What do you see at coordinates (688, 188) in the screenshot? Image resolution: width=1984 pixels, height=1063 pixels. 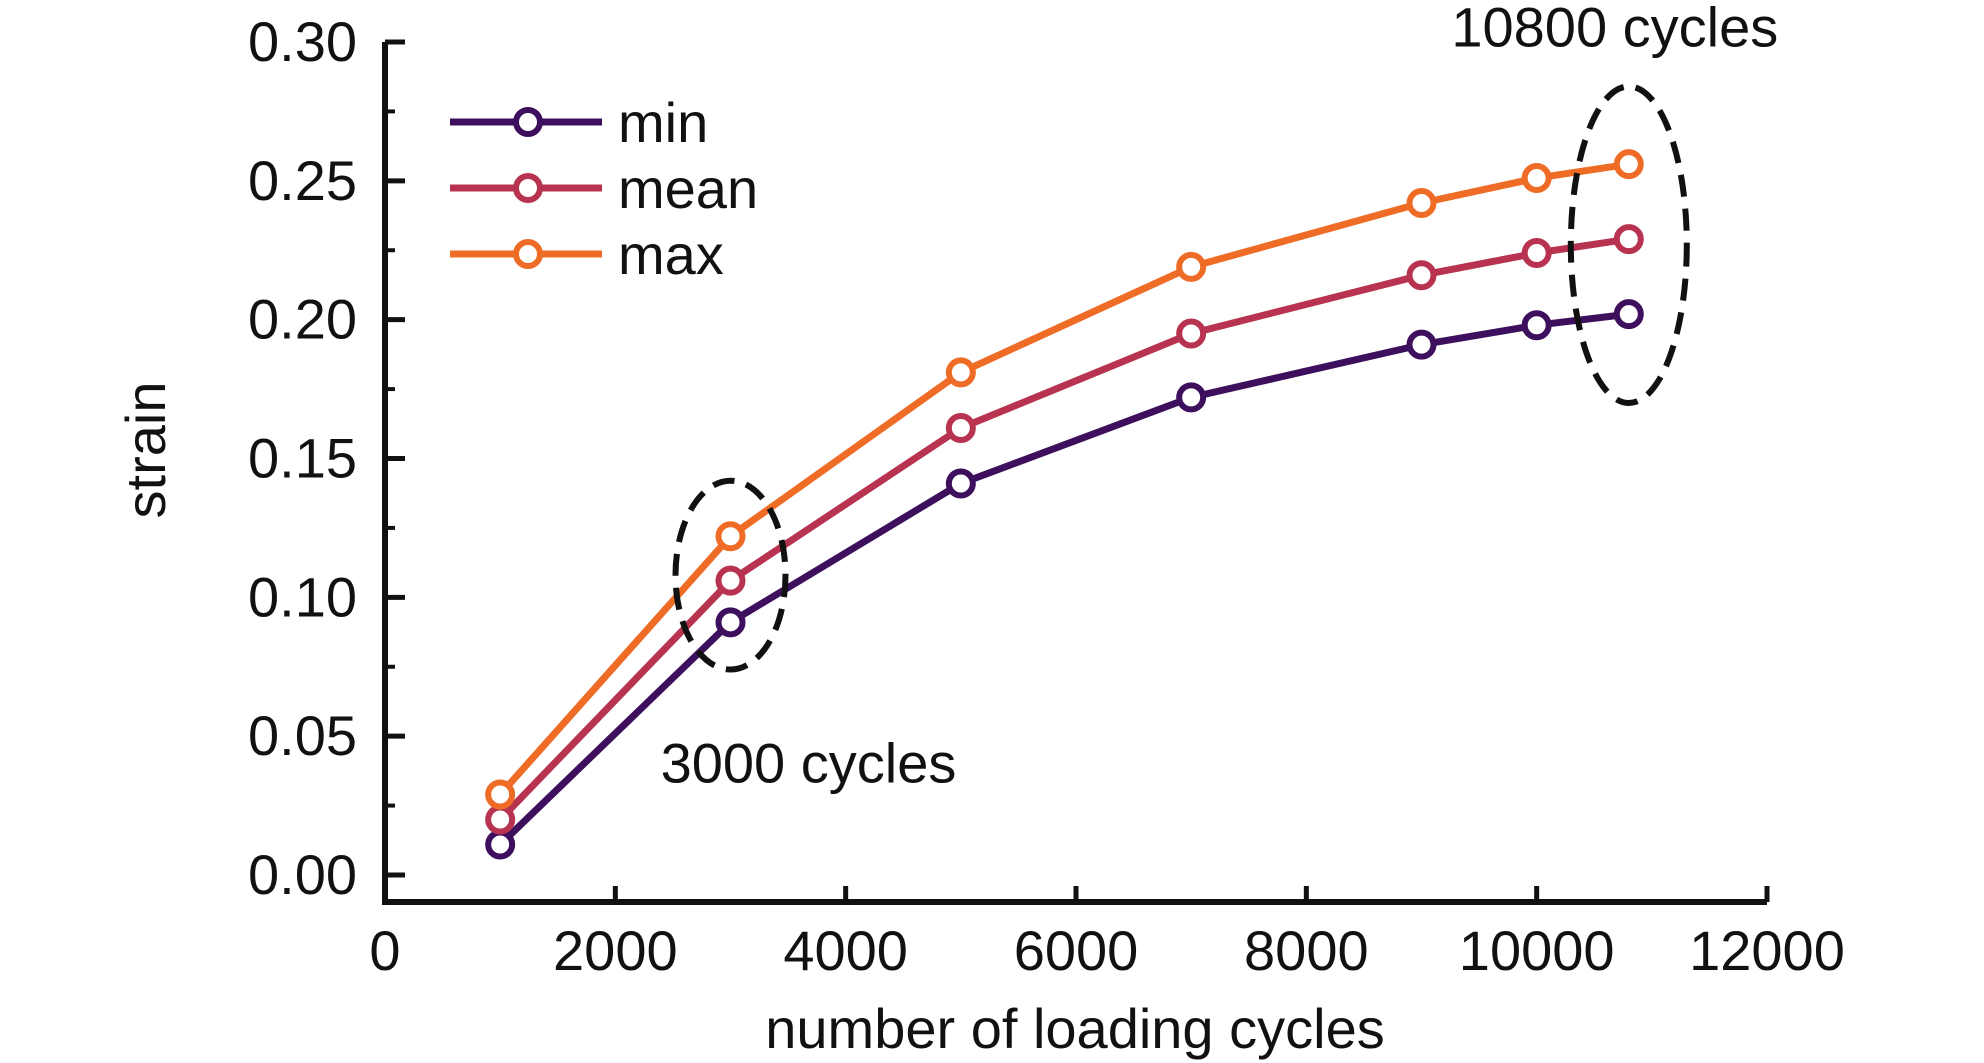 I see `legend-label: mean` at bounding box center [688, 188].